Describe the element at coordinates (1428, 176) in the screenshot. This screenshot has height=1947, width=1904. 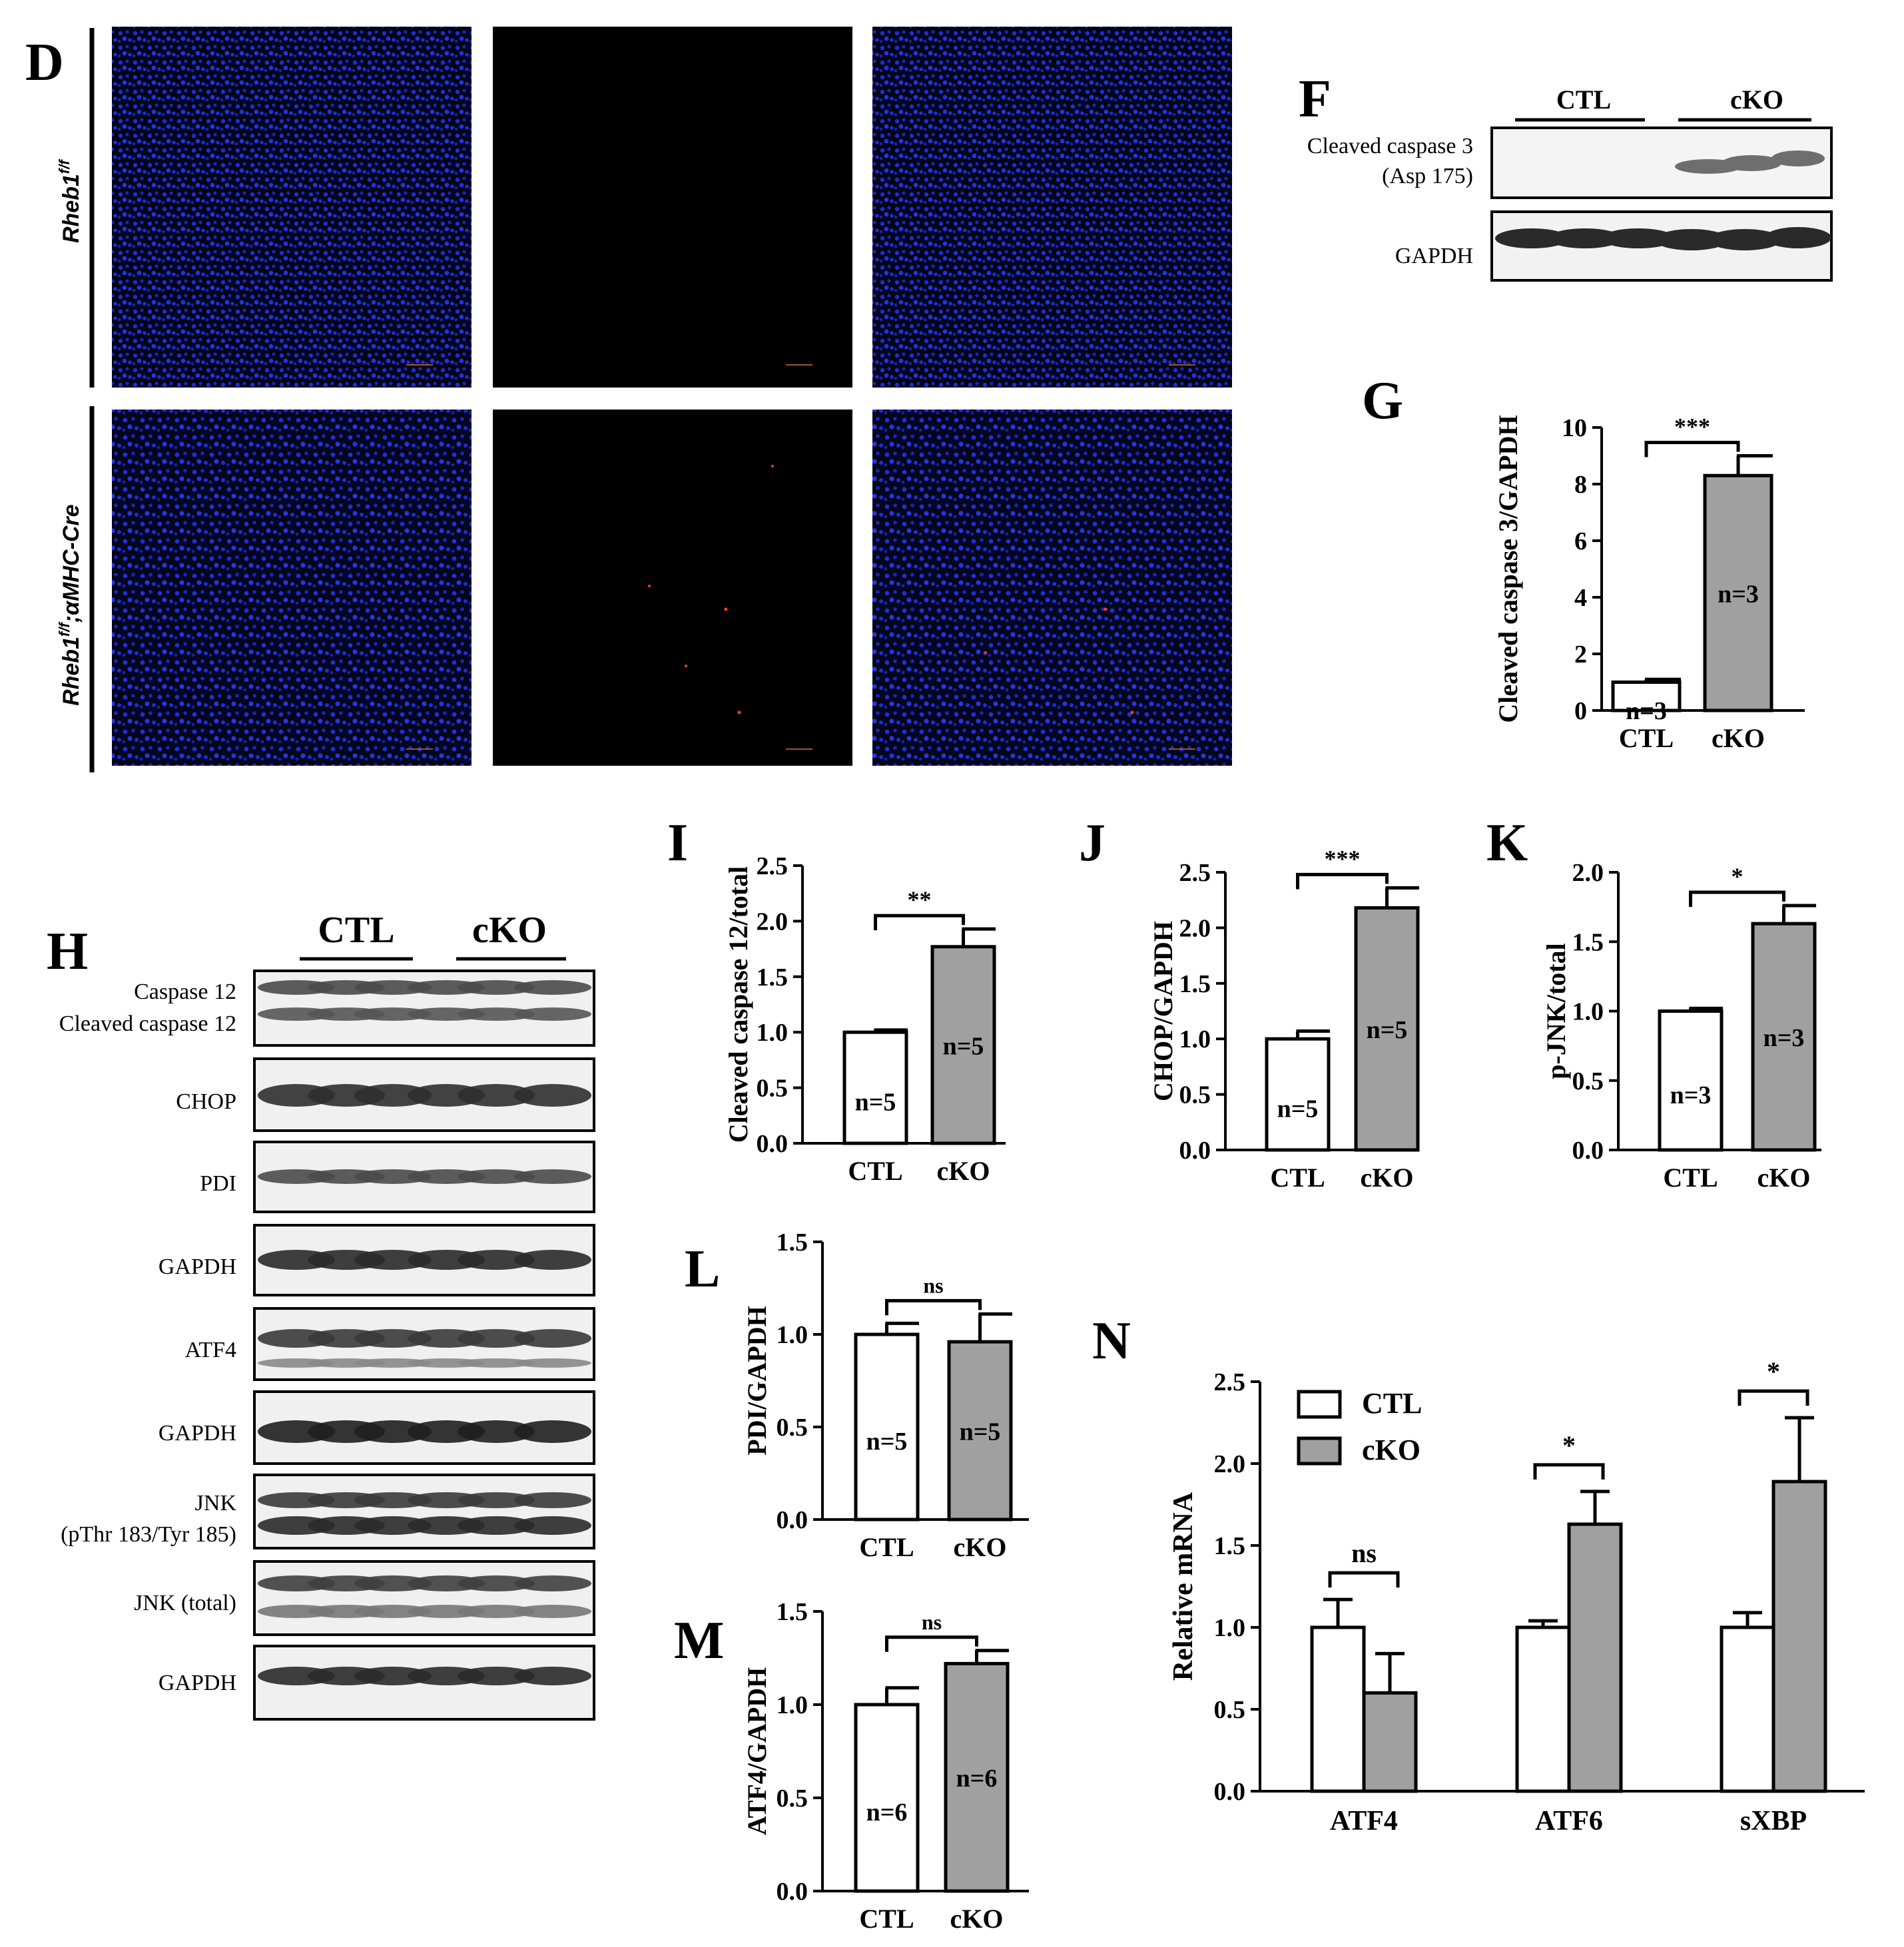
I see `blot-f-label-asp: (Asp 175)` at that location.